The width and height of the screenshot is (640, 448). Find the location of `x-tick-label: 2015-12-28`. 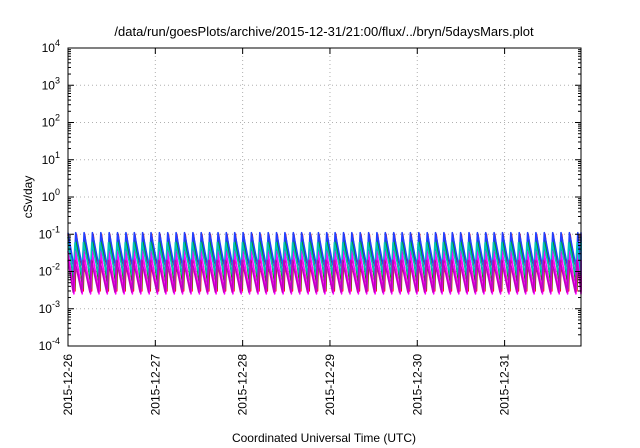

x-tick-label: 2015-12-28 is located at coordinates (243, 385).